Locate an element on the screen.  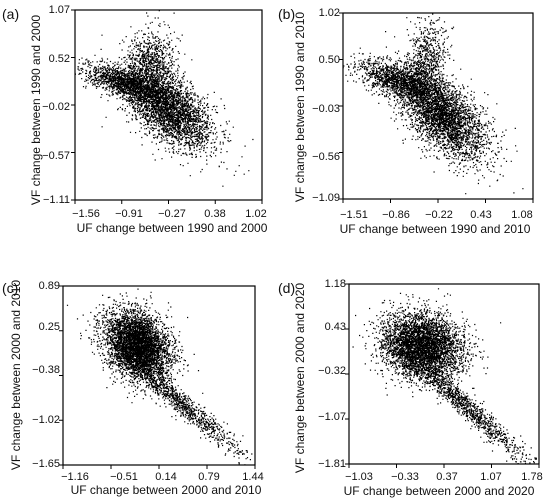
panel-a-xtick-3: −0.27 is located at coordinates (172, 214).